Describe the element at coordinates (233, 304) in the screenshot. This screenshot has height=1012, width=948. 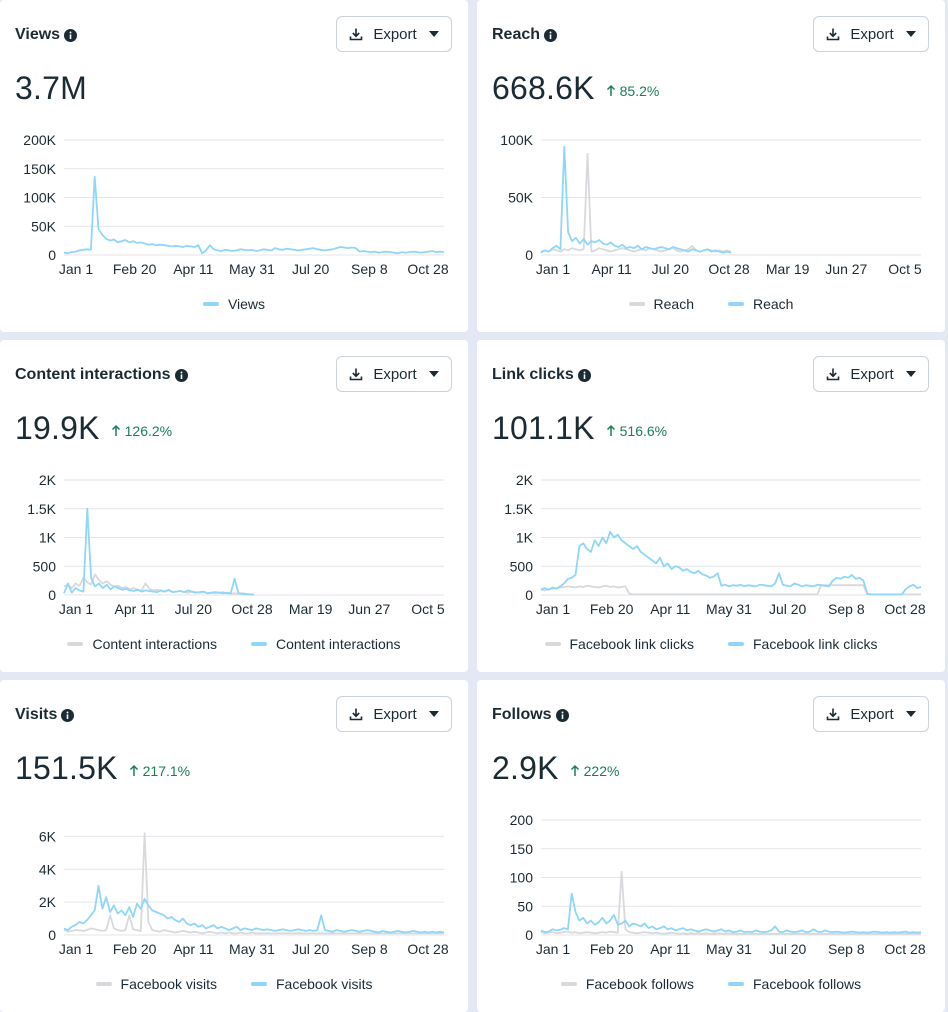
I see `legend-item: Views` at that location.